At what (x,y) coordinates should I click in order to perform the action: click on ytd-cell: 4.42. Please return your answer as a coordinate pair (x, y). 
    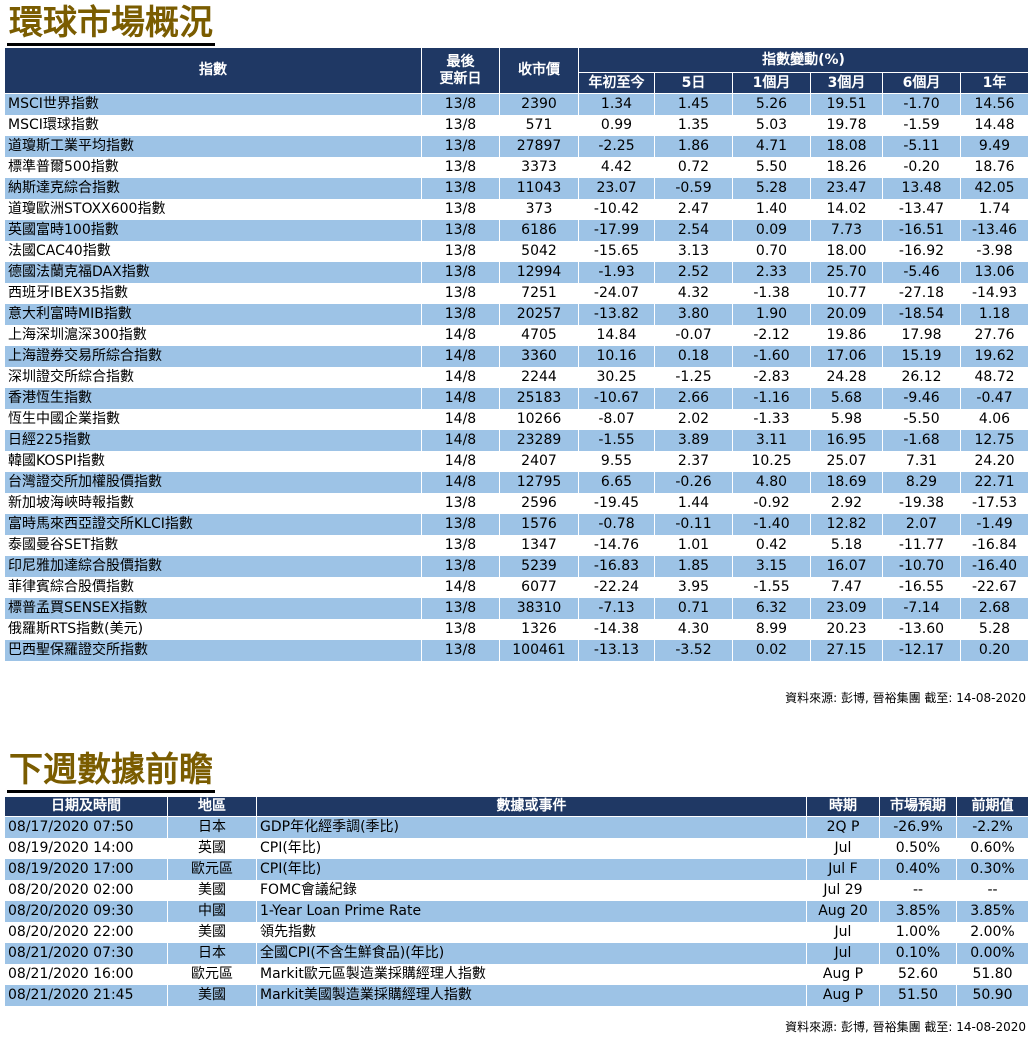
    Looking at the image, I should click on (616, 167).